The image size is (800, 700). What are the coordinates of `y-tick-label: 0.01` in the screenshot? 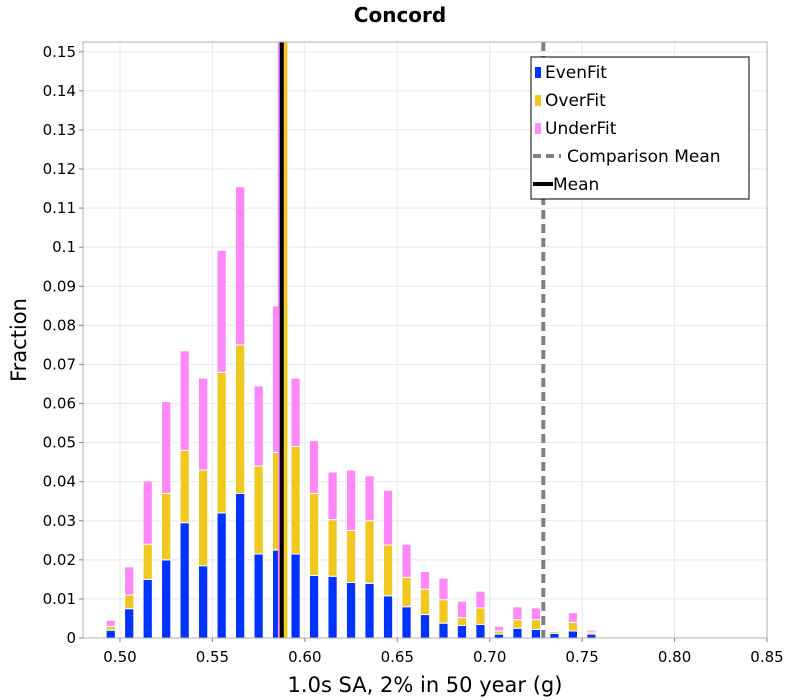 It's located at (59, 599).